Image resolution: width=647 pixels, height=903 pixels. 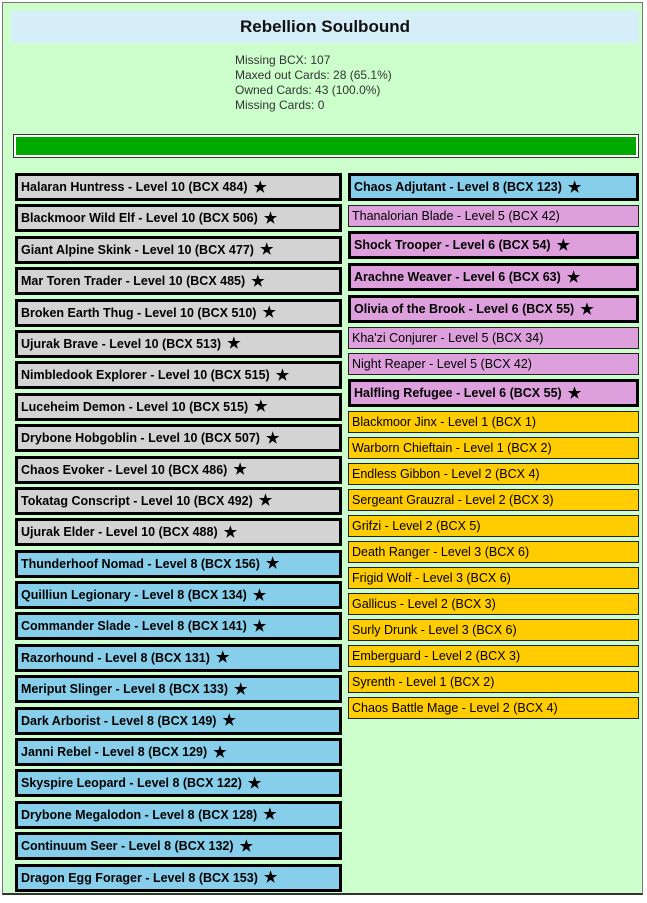 I want to click on card-label: Warborn Chieftain - Level 1 (BCX 2), so click(x=452, y=448).